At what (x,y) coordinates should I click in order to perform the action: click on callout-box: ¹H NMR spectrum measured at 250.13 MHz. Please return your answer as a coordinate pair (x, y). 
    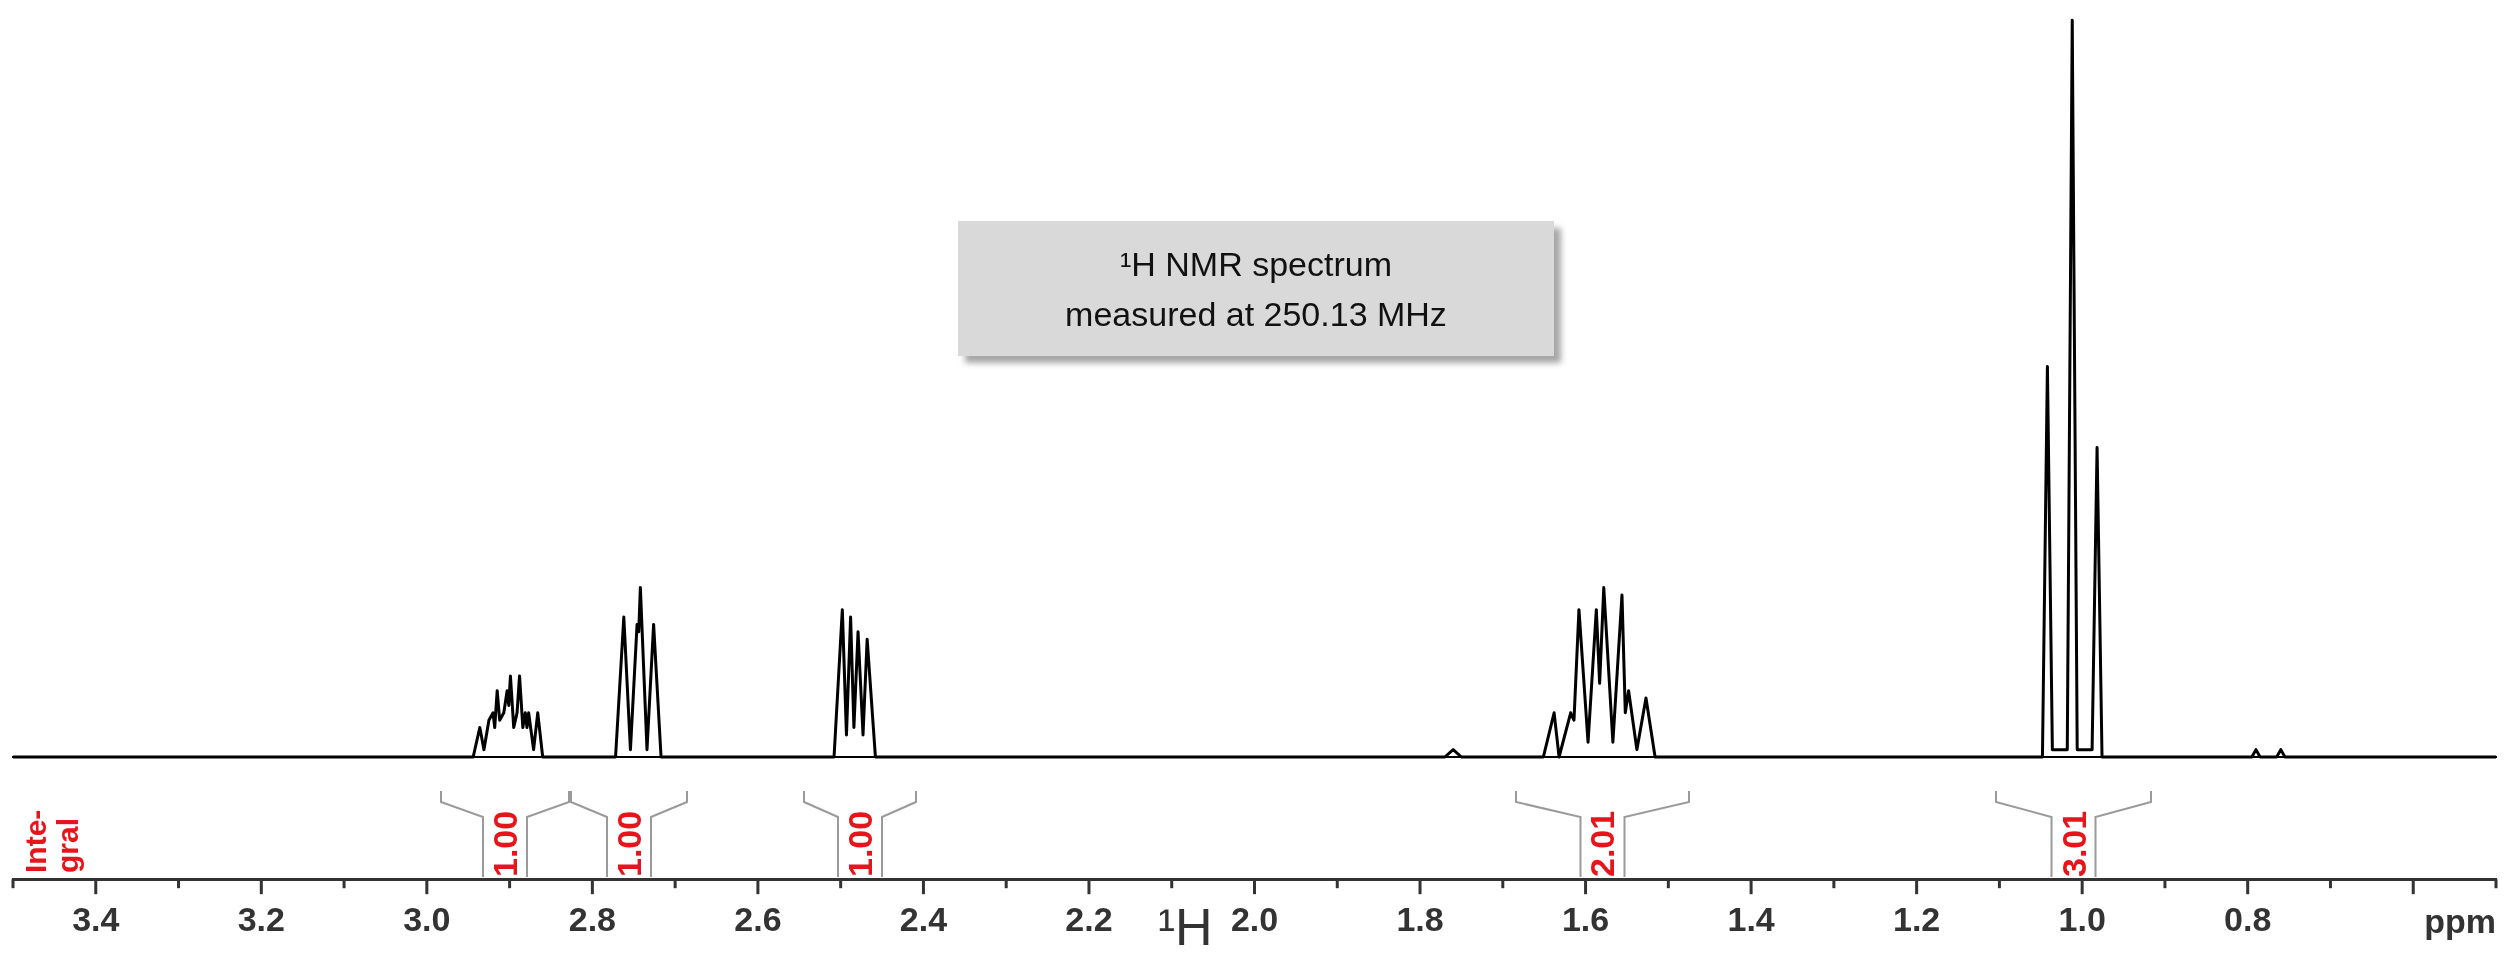
    Looking at the image, I should click on (1256, 288).